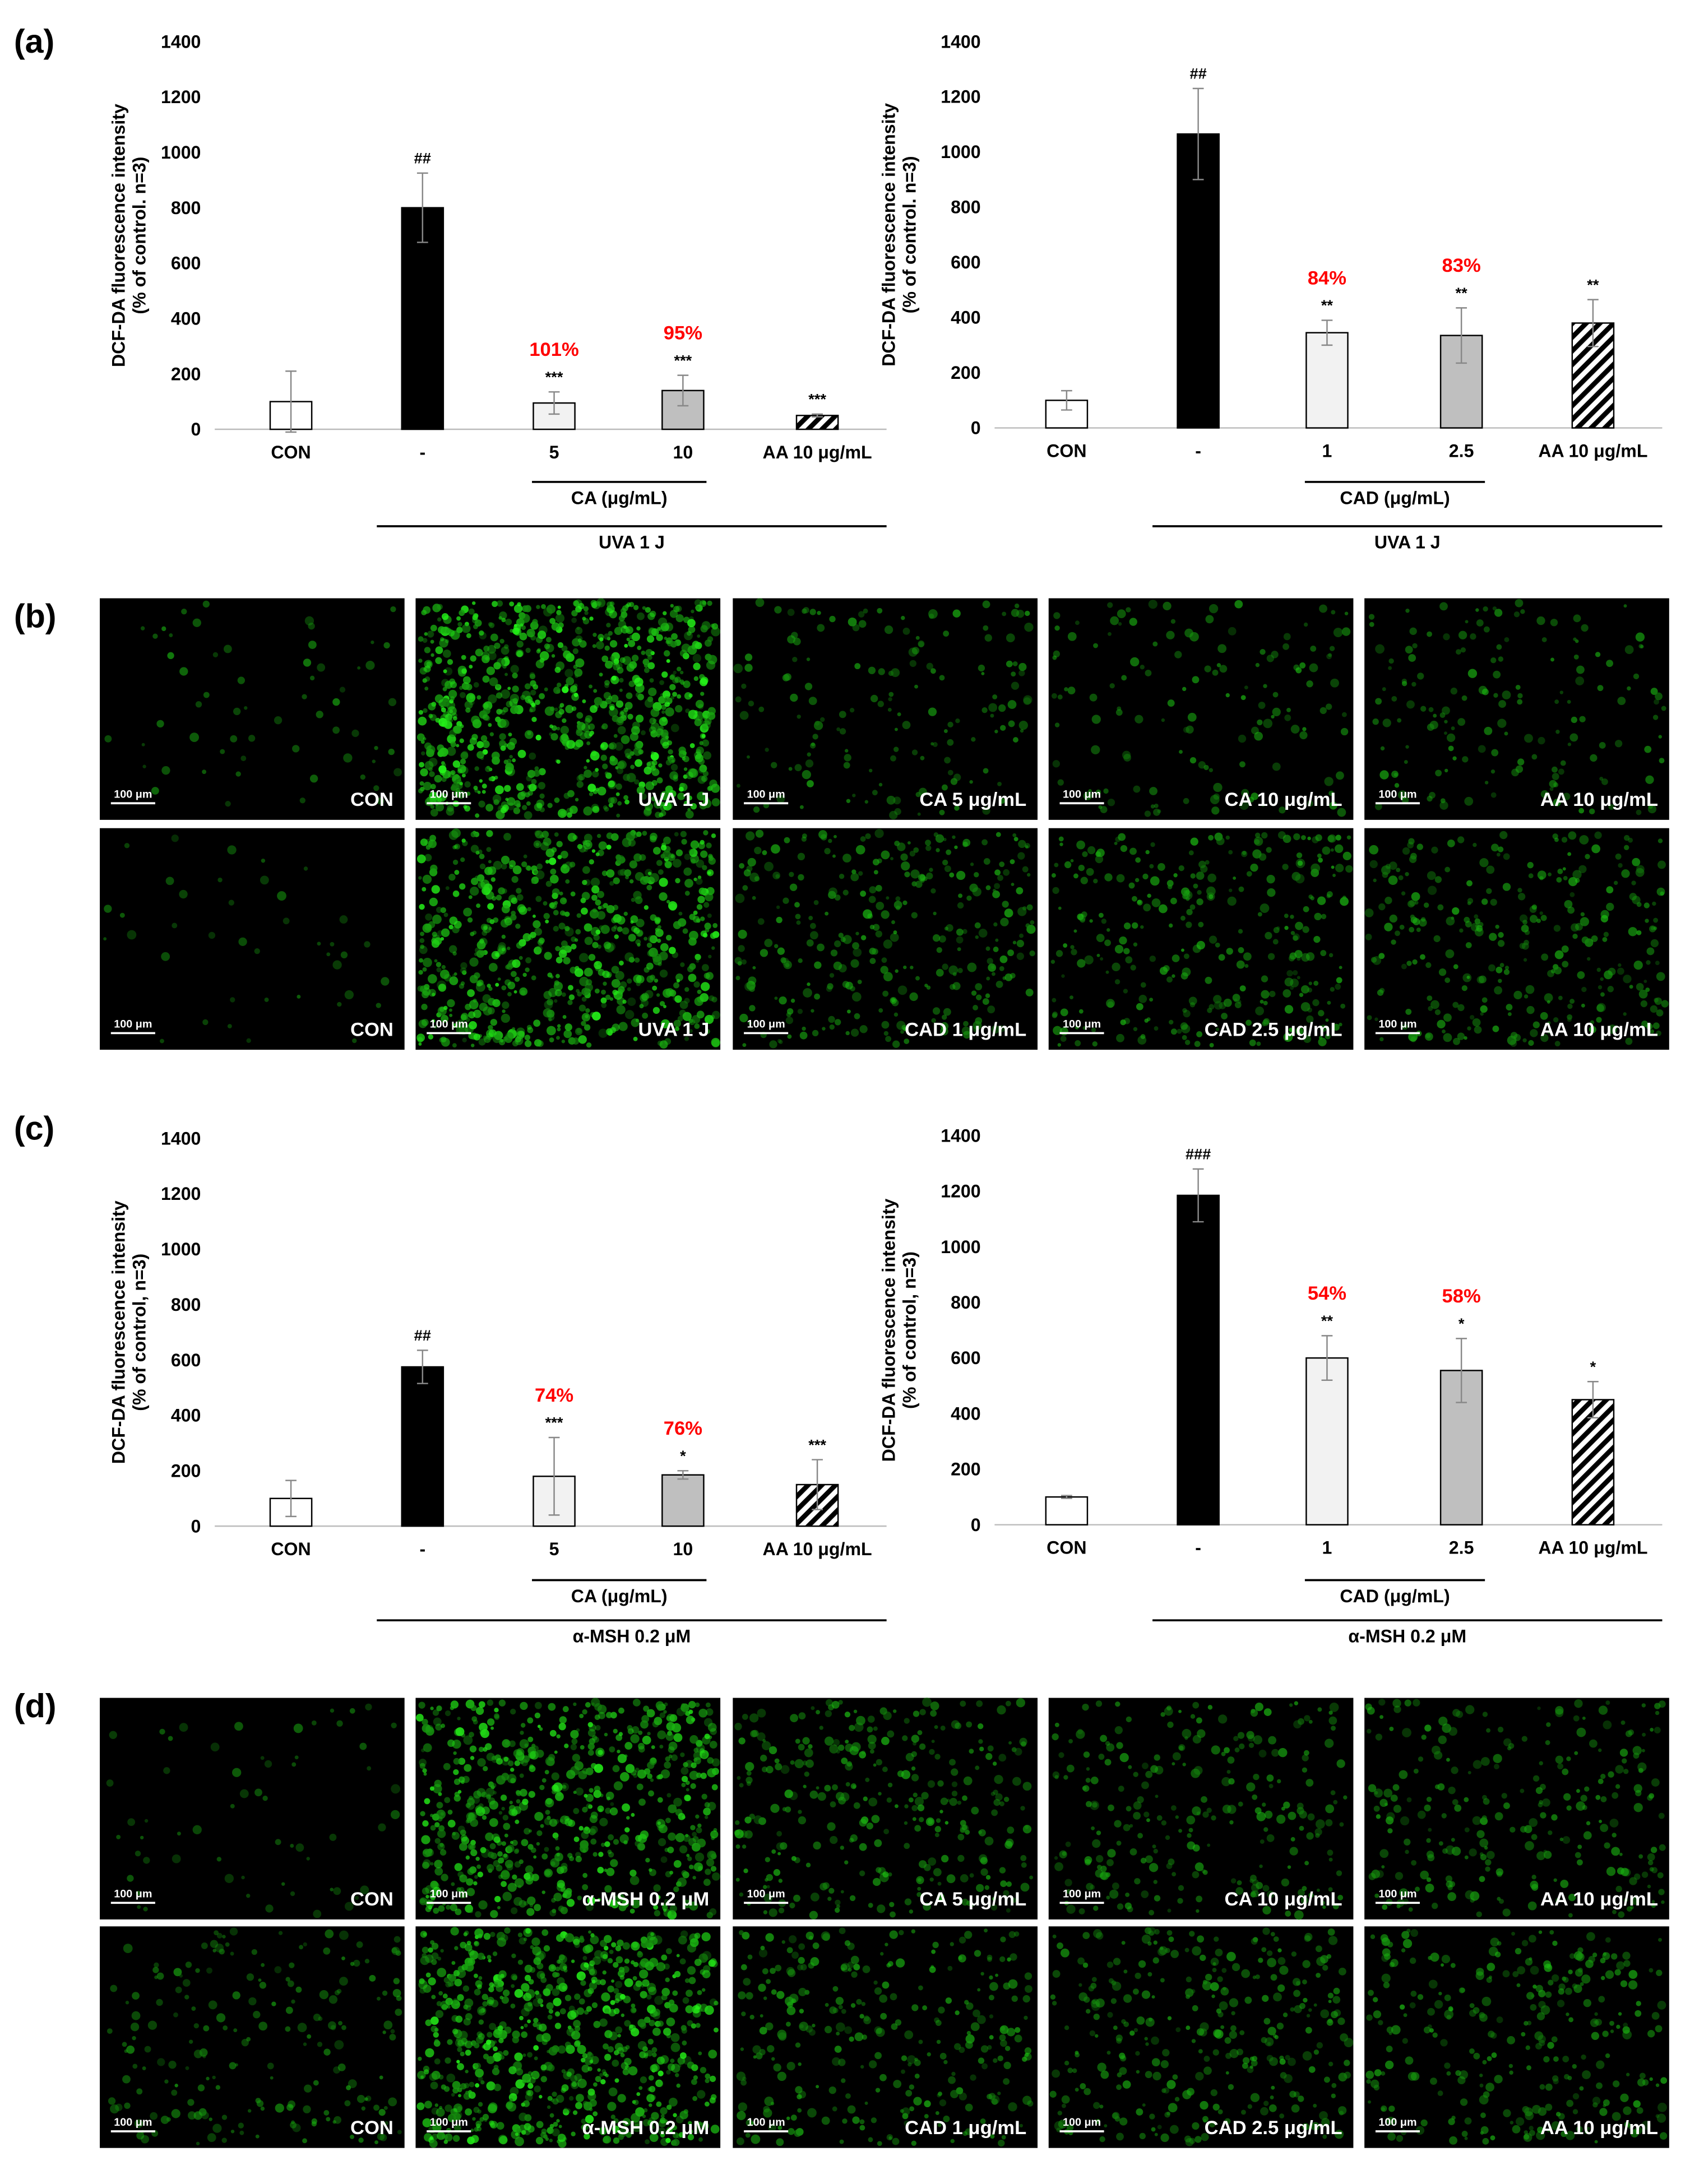  What do you see at coordinates (766, 1024) in the screenshot?
I see `scale-bar-label: 100 μm` at bounding box center [766, 1024].